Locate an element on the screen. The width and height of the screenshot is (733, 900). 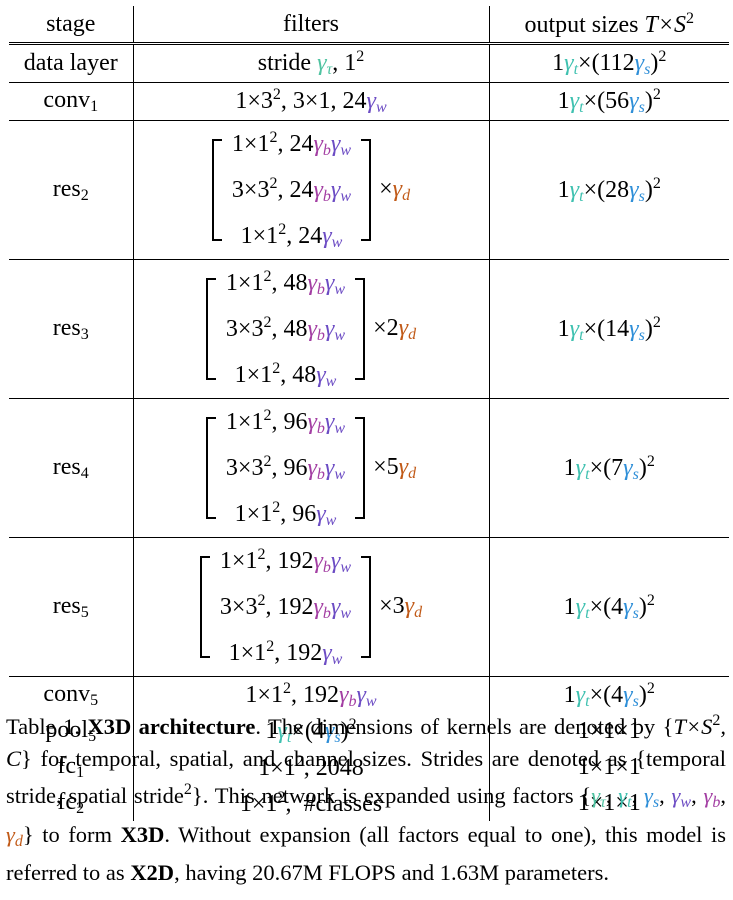
header-output: output sizes T×S2 is located at coordinates (608, 25).